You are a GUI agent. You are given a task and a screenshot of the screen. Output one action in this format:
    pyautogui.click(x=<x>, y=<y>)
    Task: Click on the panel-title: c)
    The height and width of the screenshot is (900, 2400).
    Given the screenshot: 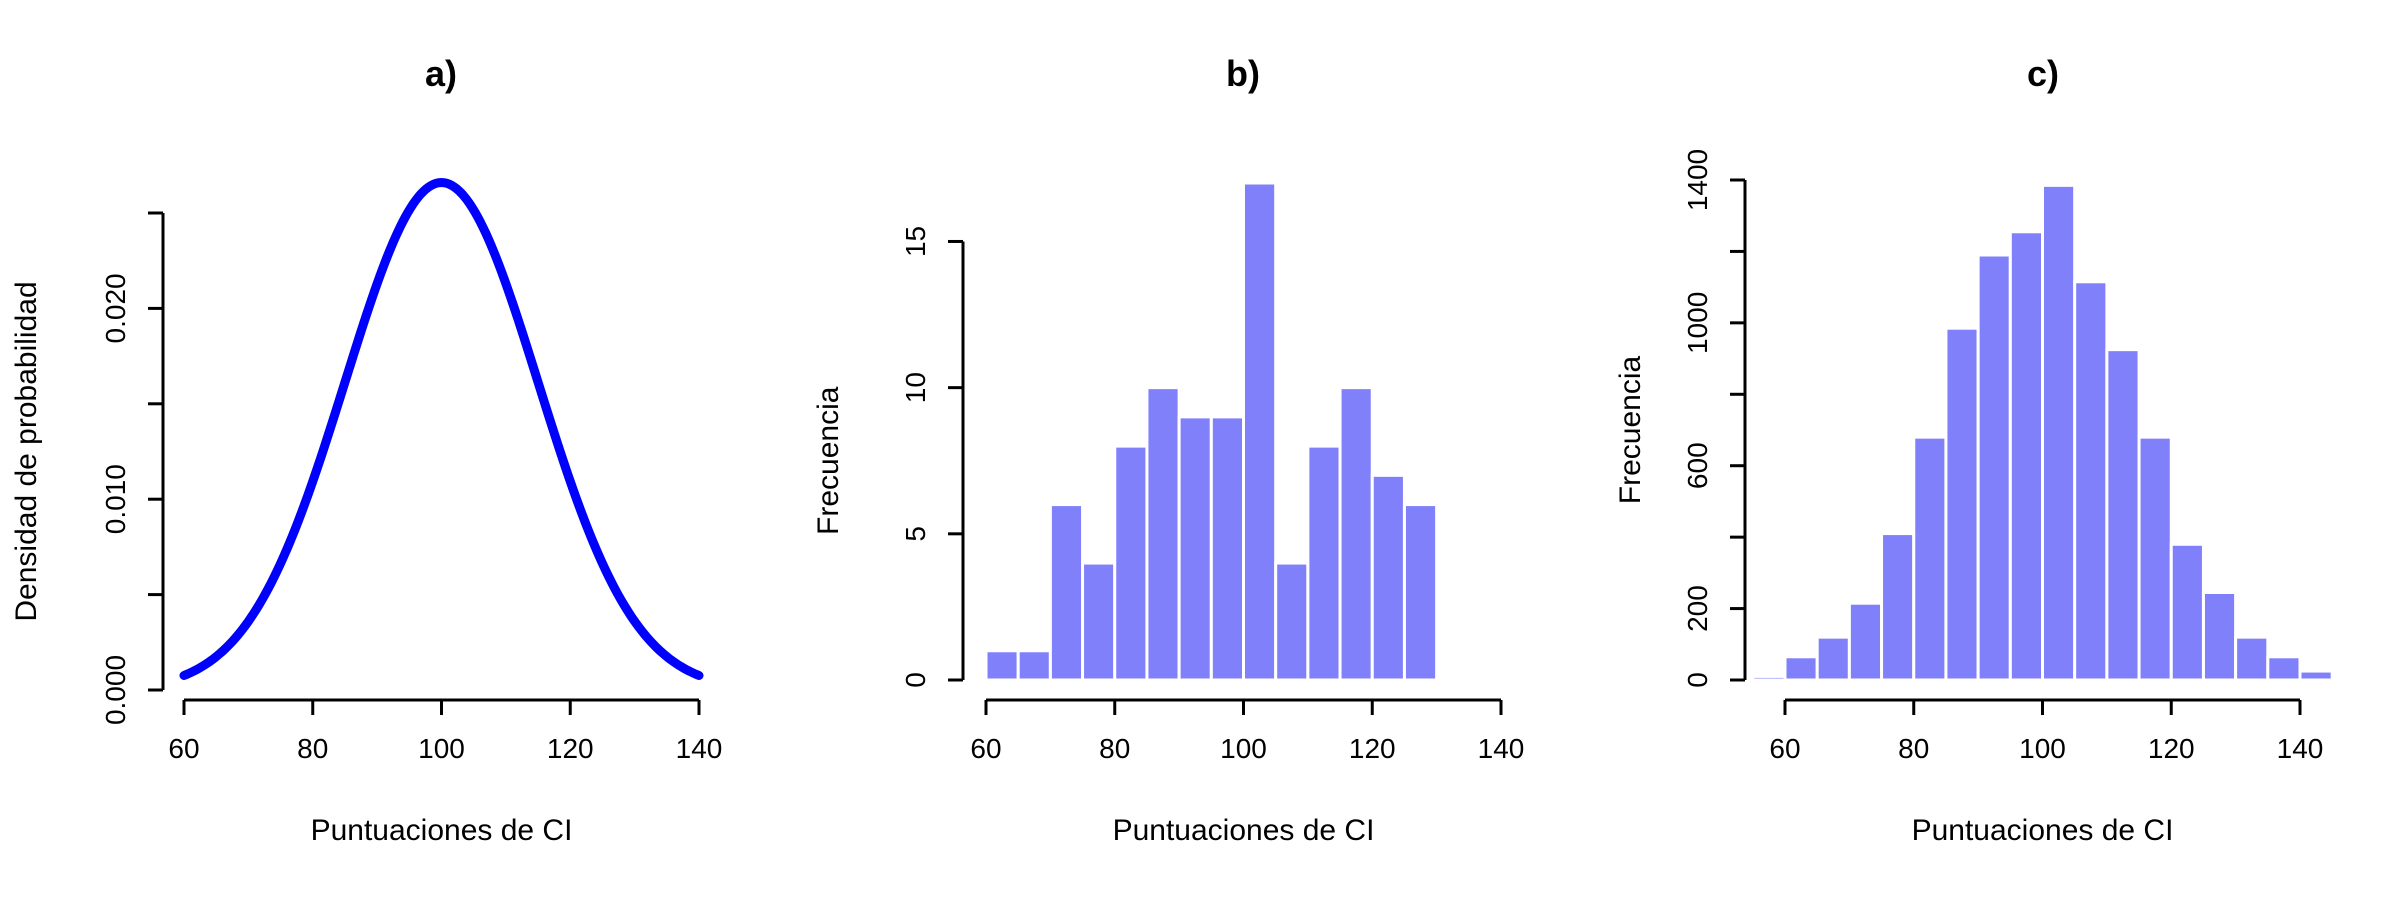 What is the action you would take?
    pyautogui.click(x=2043, y=73)
    